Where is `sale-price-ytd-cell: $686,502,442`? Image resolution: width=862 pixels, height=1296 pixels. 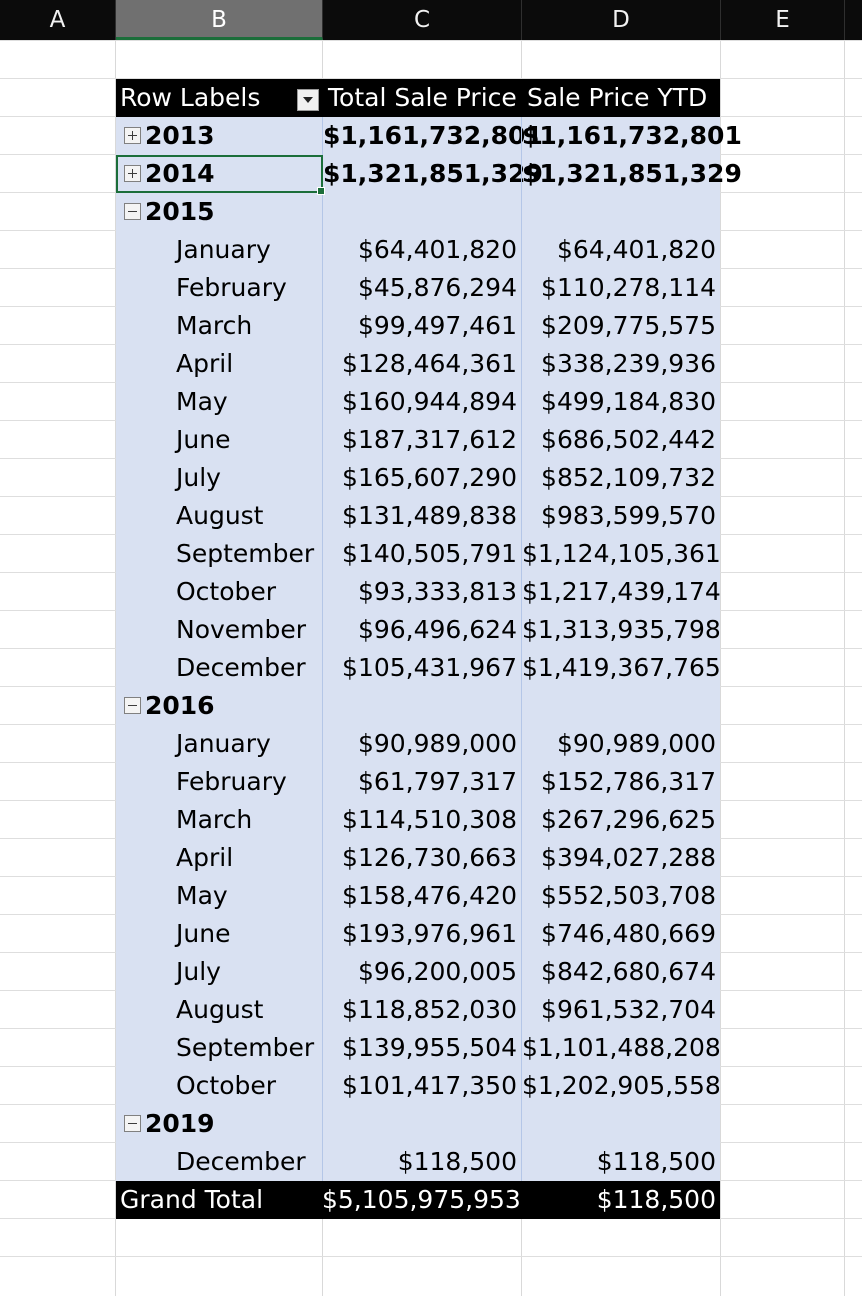 sale-price-ytd-cell: $686,502,442 is located at coordinates (620, 440).